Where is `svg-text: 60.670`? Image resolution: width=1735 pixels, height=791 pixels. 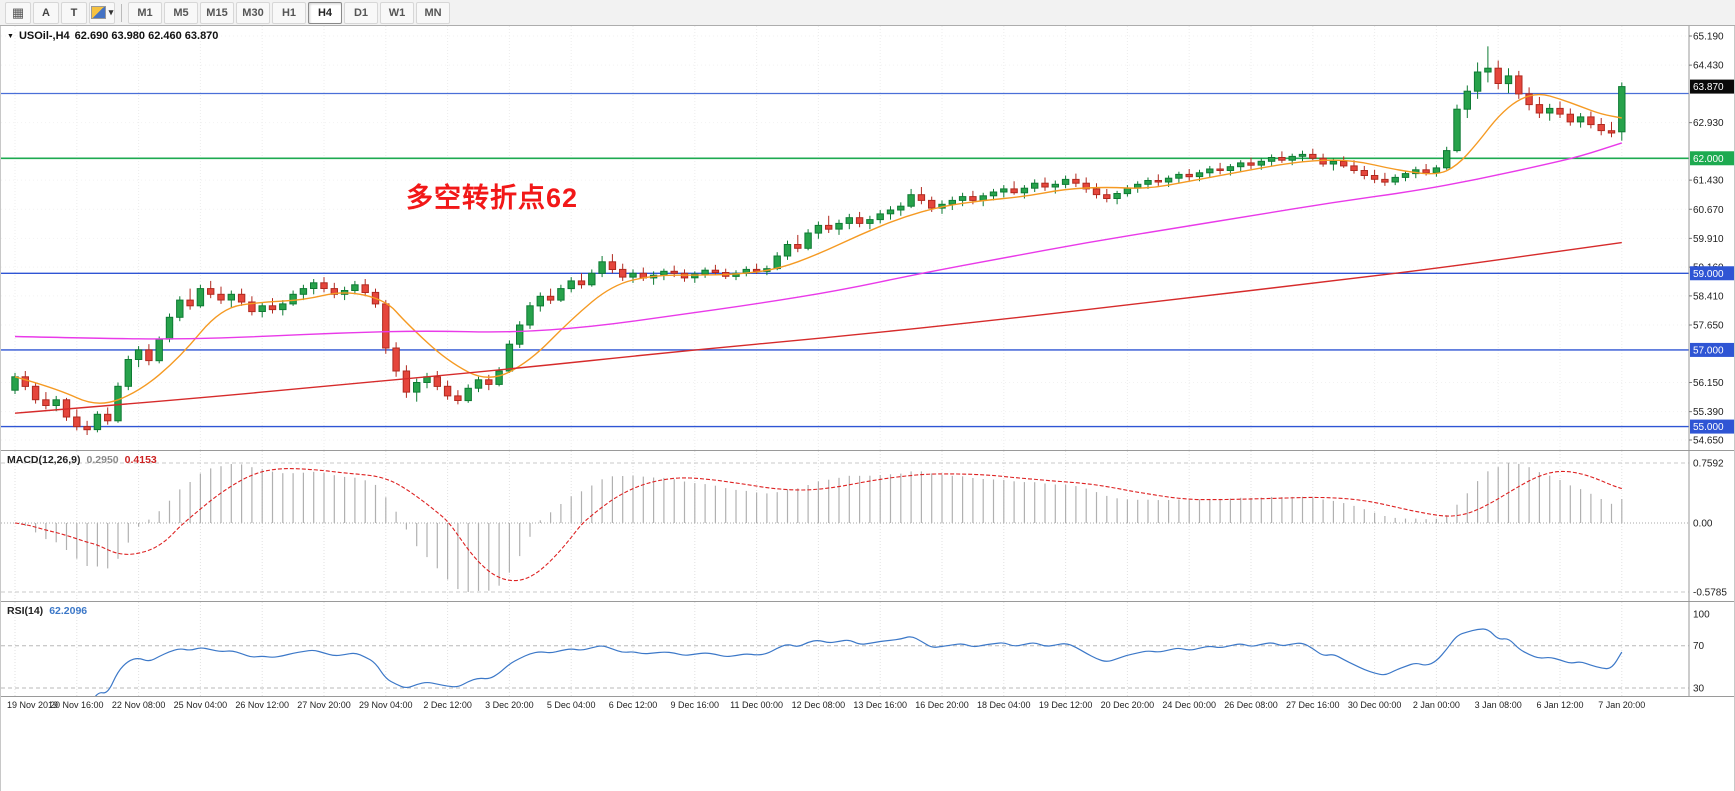
svg-text: 60.670 is located at coordinates (1708, 210).